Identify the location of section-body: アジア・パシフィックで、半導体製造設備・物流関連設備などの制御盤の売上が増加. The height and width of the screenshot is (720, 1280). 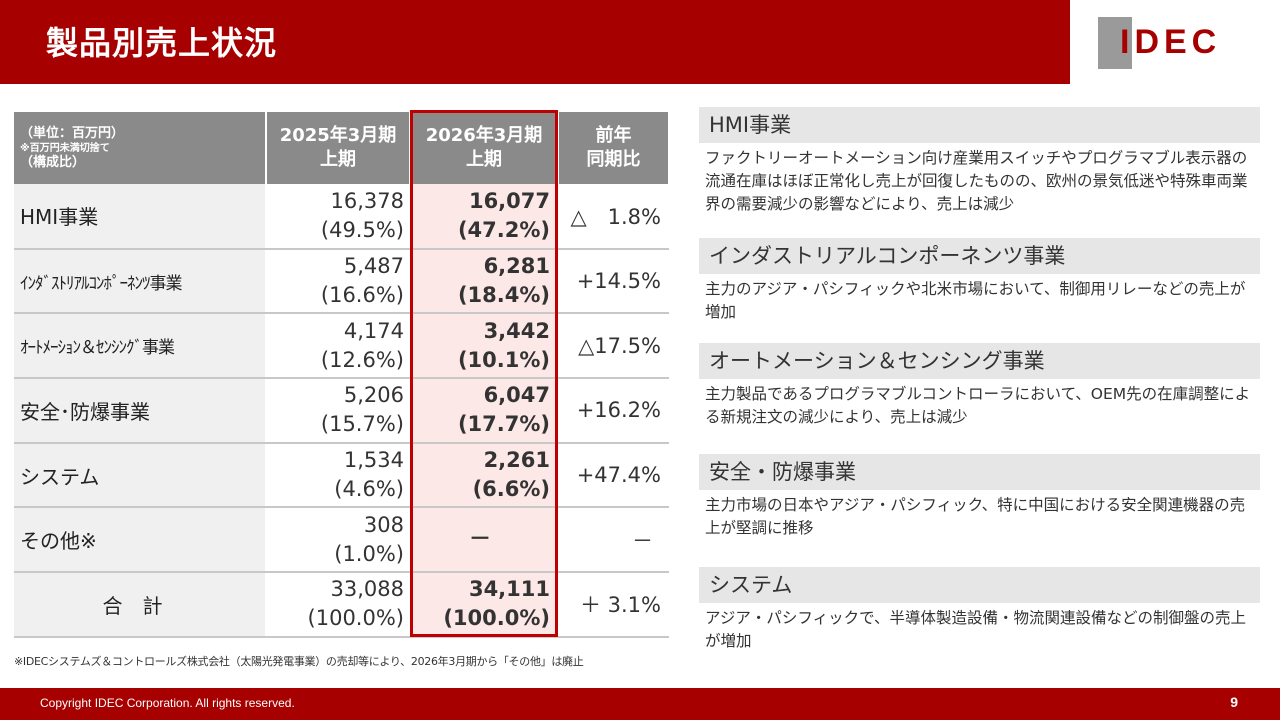
(975, 629).